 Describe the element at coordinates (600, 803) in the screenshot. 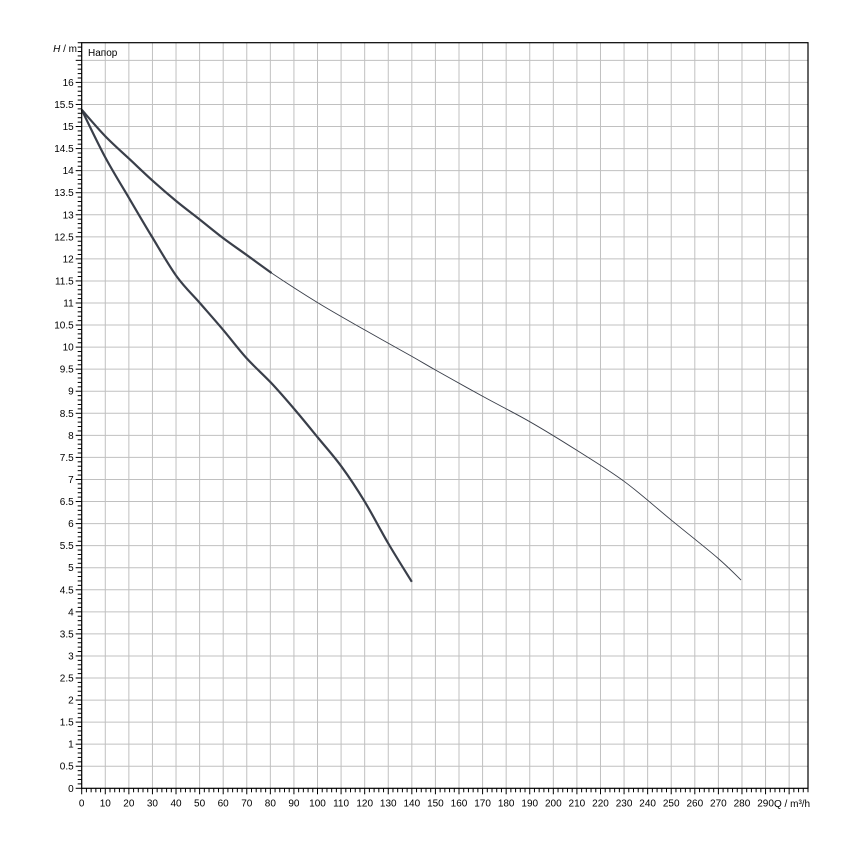

I see `x-tick-label: 220` at that location.